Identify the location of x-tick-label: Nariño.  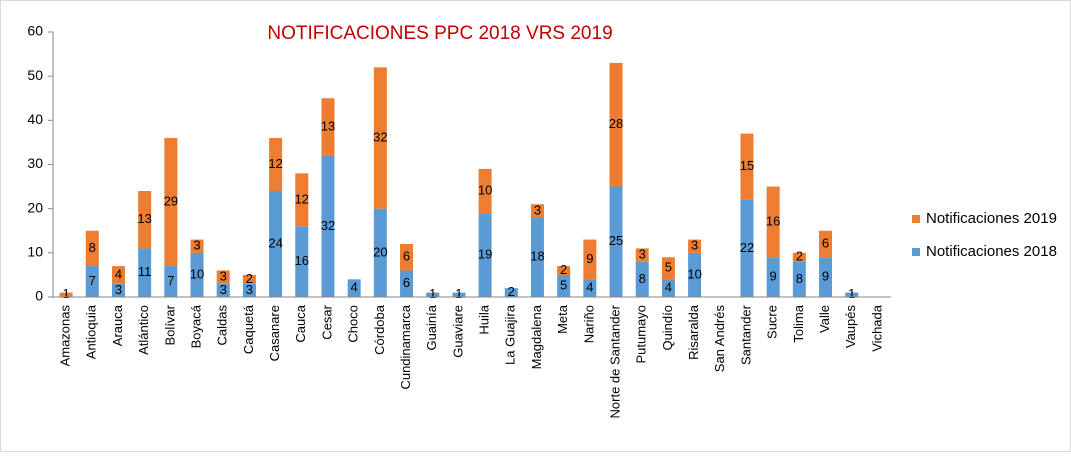
(588, 324).